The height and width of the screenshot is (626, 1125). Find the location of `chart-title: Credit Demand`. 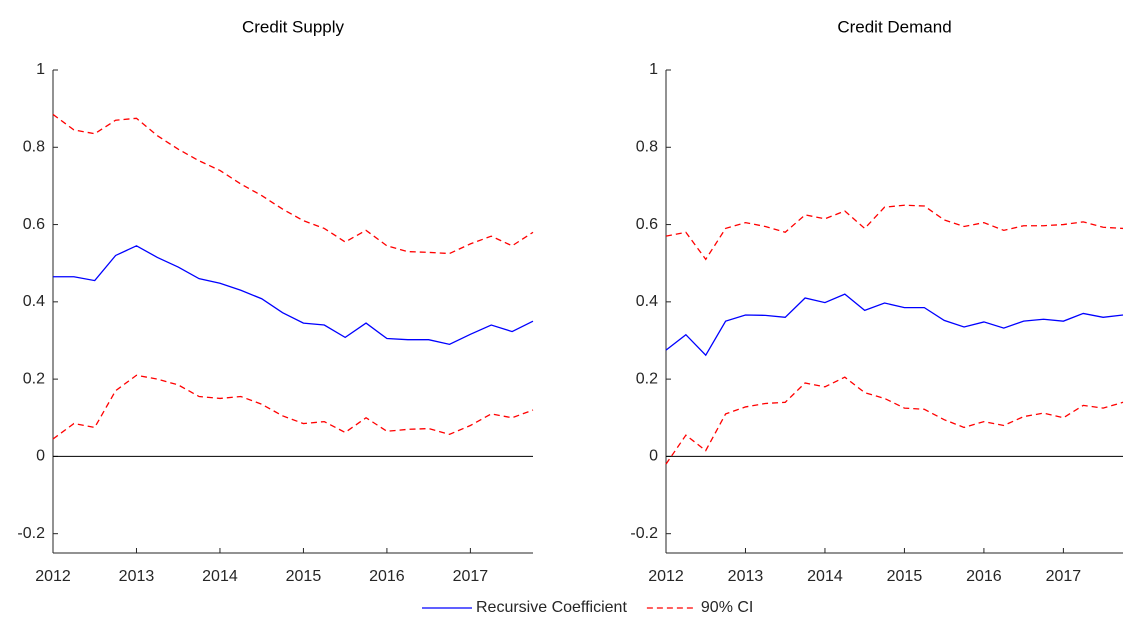

chart-title: Credit Demand is located at coordinates (894, 26).